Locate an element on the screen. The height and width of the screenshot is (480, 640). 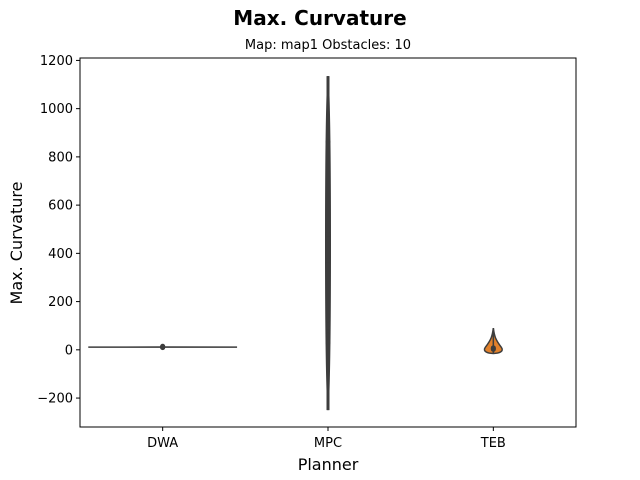
y-axis-label: Max. Curvature is located at coordinates (16, 243).